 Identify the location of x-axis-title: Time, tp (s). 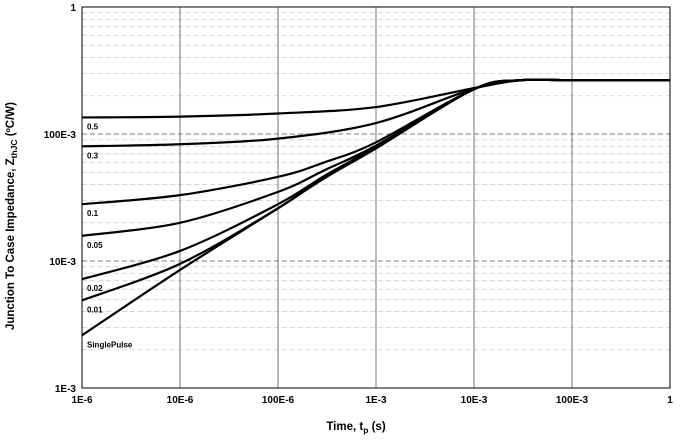
(355, 428).